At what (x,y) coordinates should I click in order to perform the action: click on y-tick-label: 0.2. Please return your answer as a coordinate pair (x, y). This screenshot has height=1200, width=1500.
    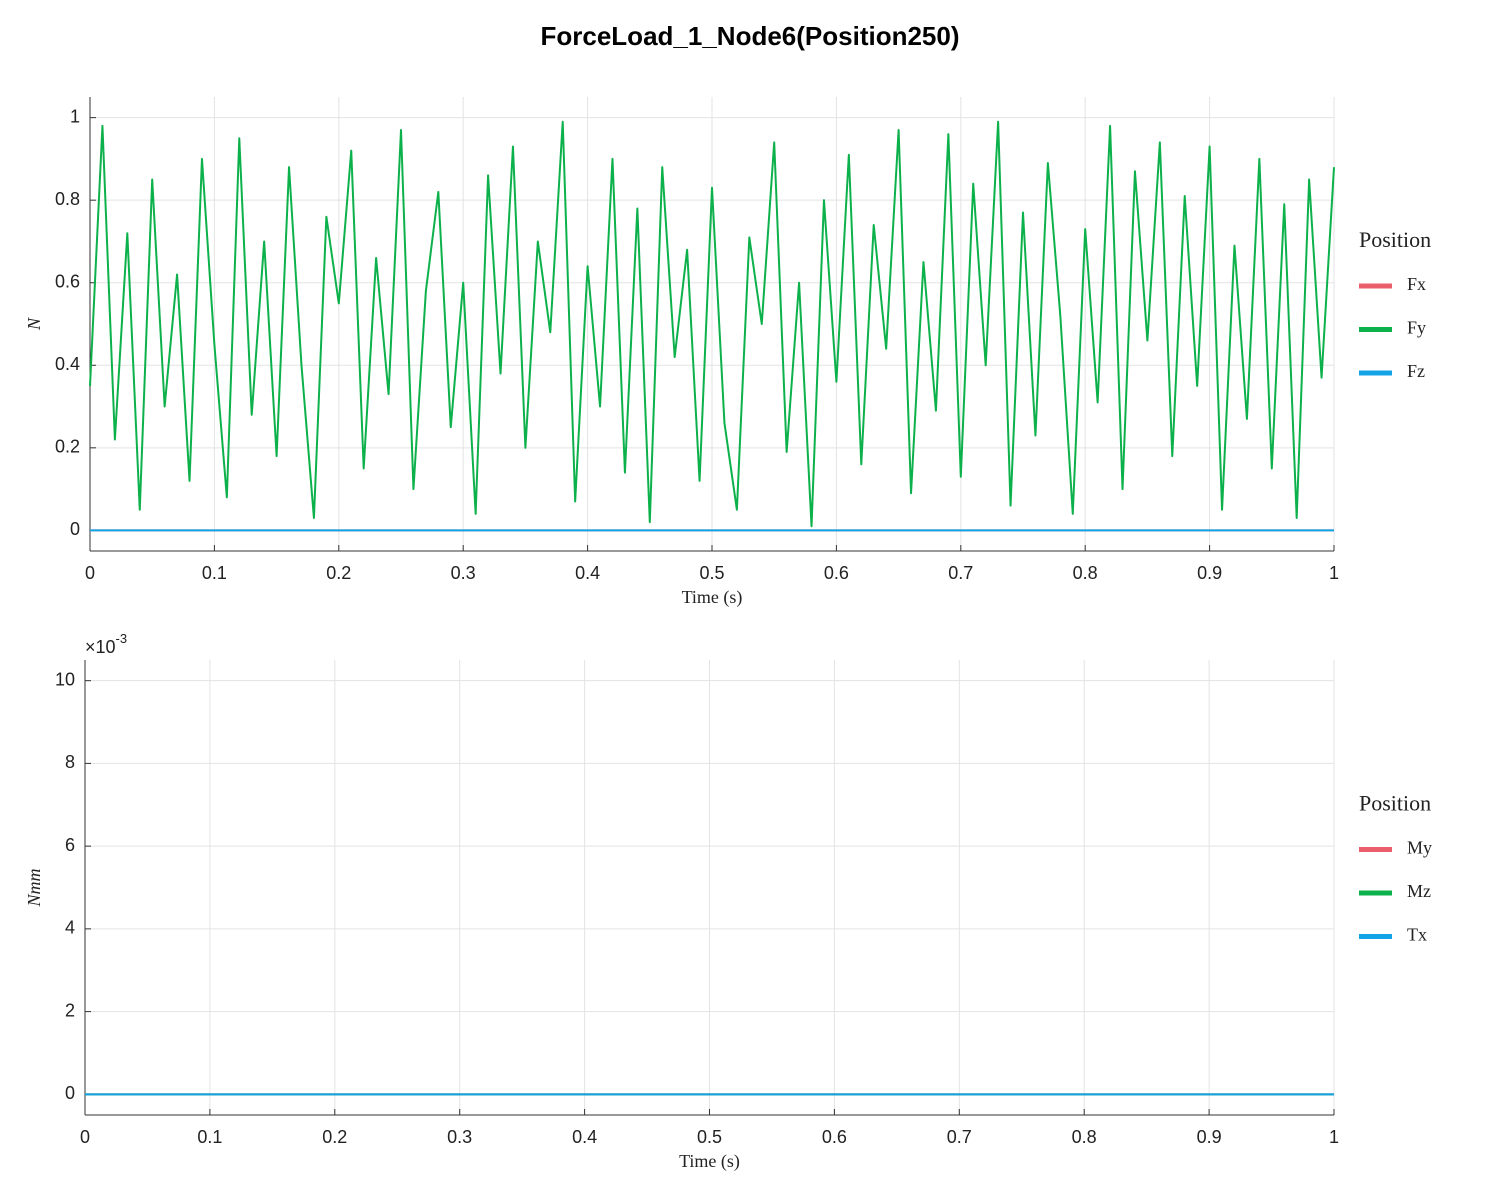
    Looking at the image, I should click on (67, 447).